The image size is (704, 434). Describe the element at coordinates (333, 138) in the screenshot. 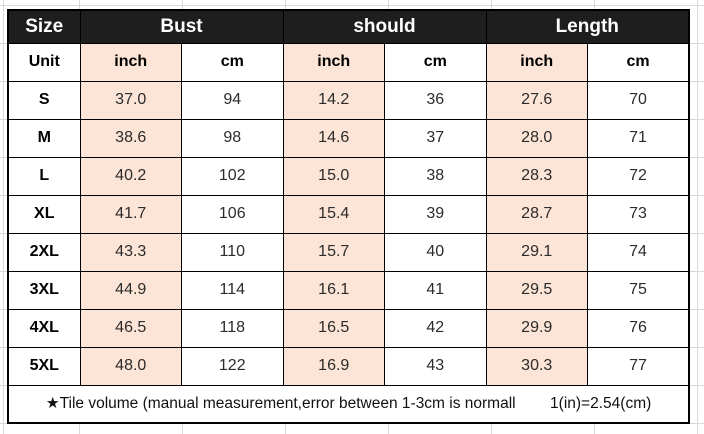

I see `shoulder-inch-value: 14.6` at that location.